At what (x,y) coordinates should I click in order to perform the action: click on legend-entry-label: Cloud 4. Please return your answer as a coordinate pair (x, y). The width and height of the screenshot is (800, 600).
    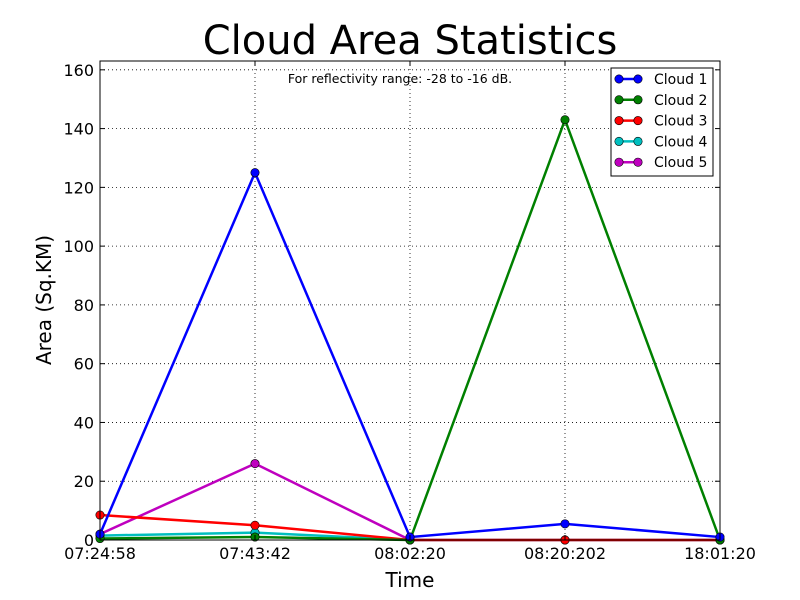
    Looking at the image, I should click on (680, 142).